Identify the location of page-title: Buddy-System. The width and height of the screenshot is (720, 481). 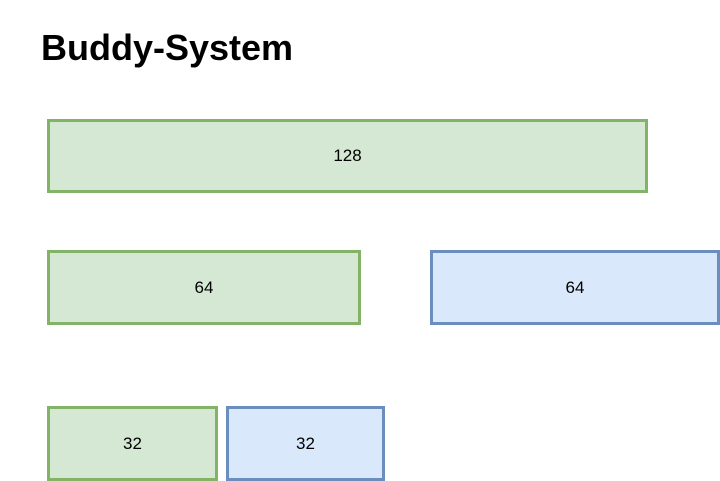
(167, 47).